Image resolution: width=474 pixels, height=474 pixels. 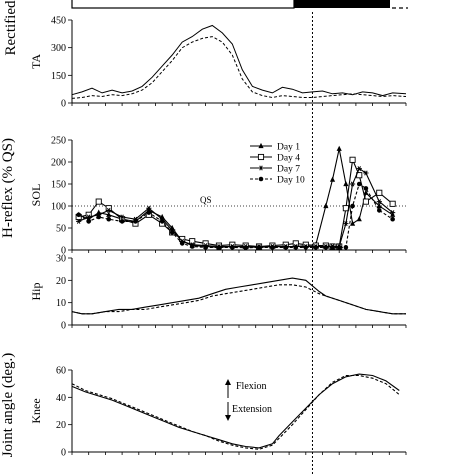 I want to click on hreflex-axis-title: H-reflex (% QS), so click(x=8, y=188).